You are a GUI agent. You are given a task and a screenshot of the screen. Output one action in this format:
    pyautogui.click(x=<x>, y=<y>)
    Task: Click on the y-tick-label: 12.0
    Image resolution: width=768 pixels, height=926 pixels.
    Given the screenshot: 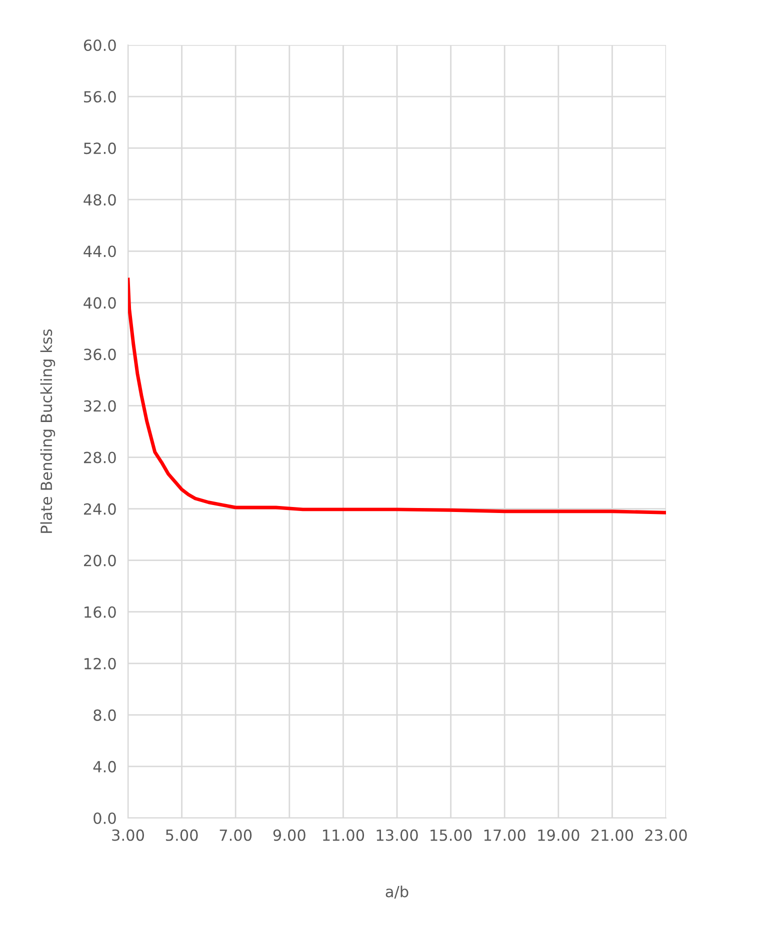 What is the action you would take?
    pyautogui.click(x=100, y=664)
    